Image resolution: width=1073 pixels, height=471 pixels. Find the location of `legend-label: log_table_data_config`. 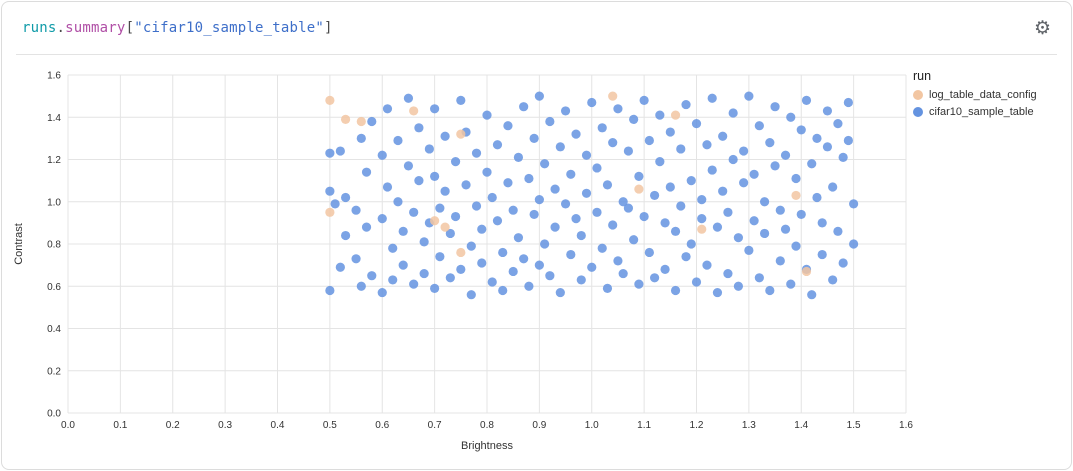

legend-label: log_table_data_config is located at coordinates (983, 95).